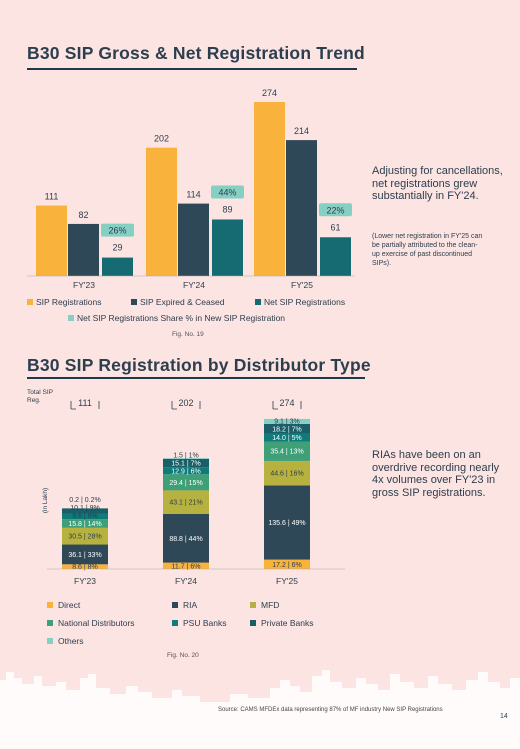 The width and height of the screenshot is (520, 749). I want to click on segment-label: 12.9 | 6%, so click(185, 471).